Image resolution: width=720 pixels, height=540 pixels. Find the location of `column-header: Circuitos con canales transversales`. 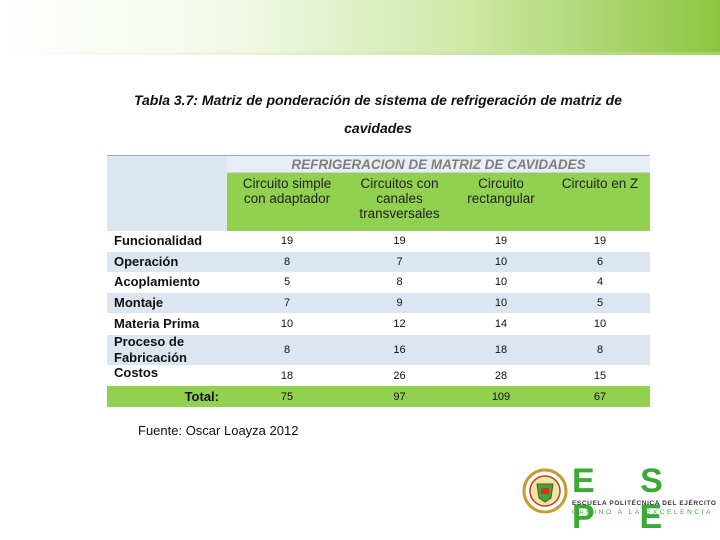

column-header: Circuitos con canales transversales is located at coordinates (399, 198).